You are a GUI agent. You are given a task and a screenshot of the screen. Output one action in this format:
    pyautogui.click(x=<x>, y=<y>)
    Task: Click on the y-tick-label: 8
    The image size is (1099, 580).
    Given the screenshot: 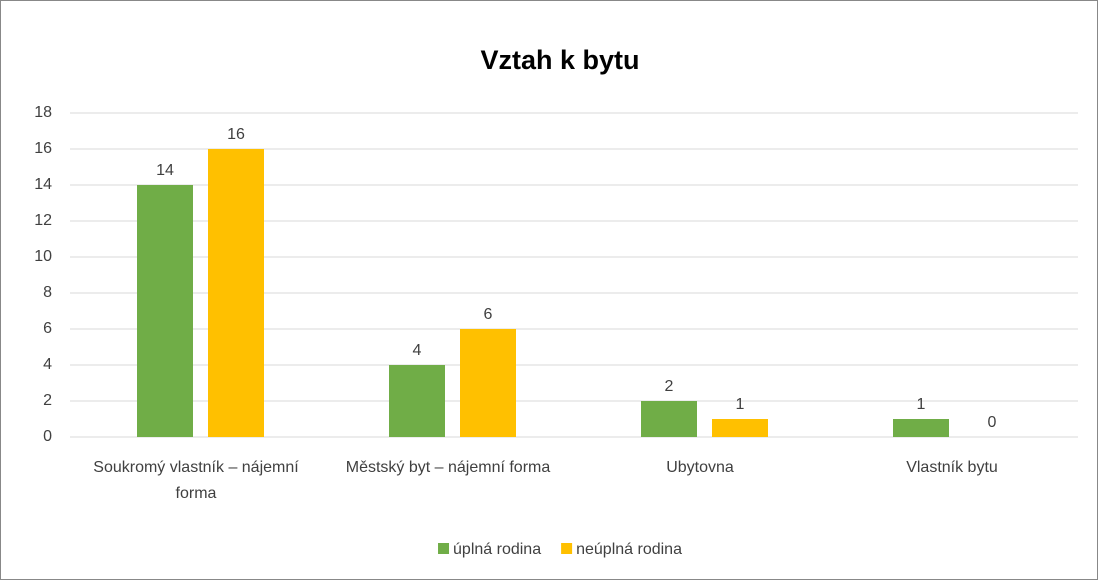 What is the action you would take?
    pyautogui.click(x=47, y=292)
    